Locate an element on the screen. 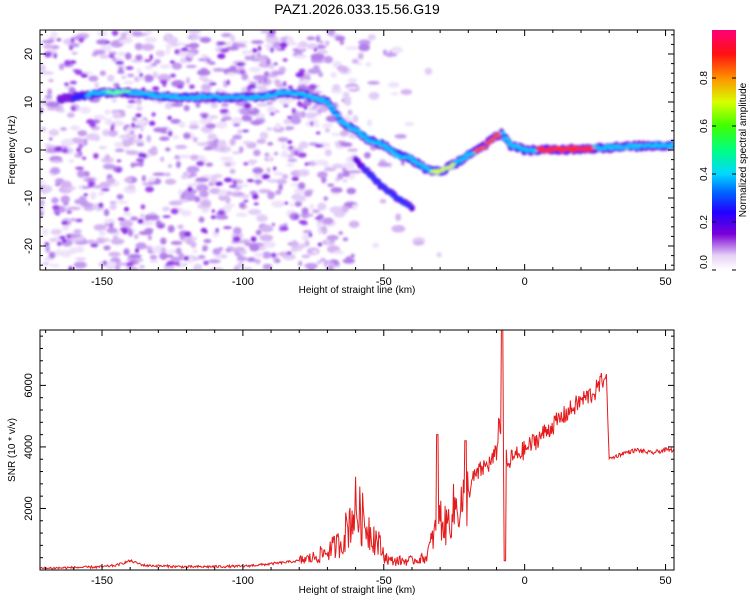 The image size is (750, 600). spectrogram-xlabel: Height of straight line (km) is located at coordinates (357, 290).